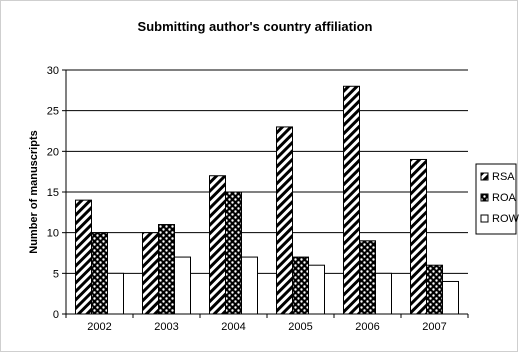 The image size is (520, 354). I want to click on y-tick-label: 10, so click(53, 234).